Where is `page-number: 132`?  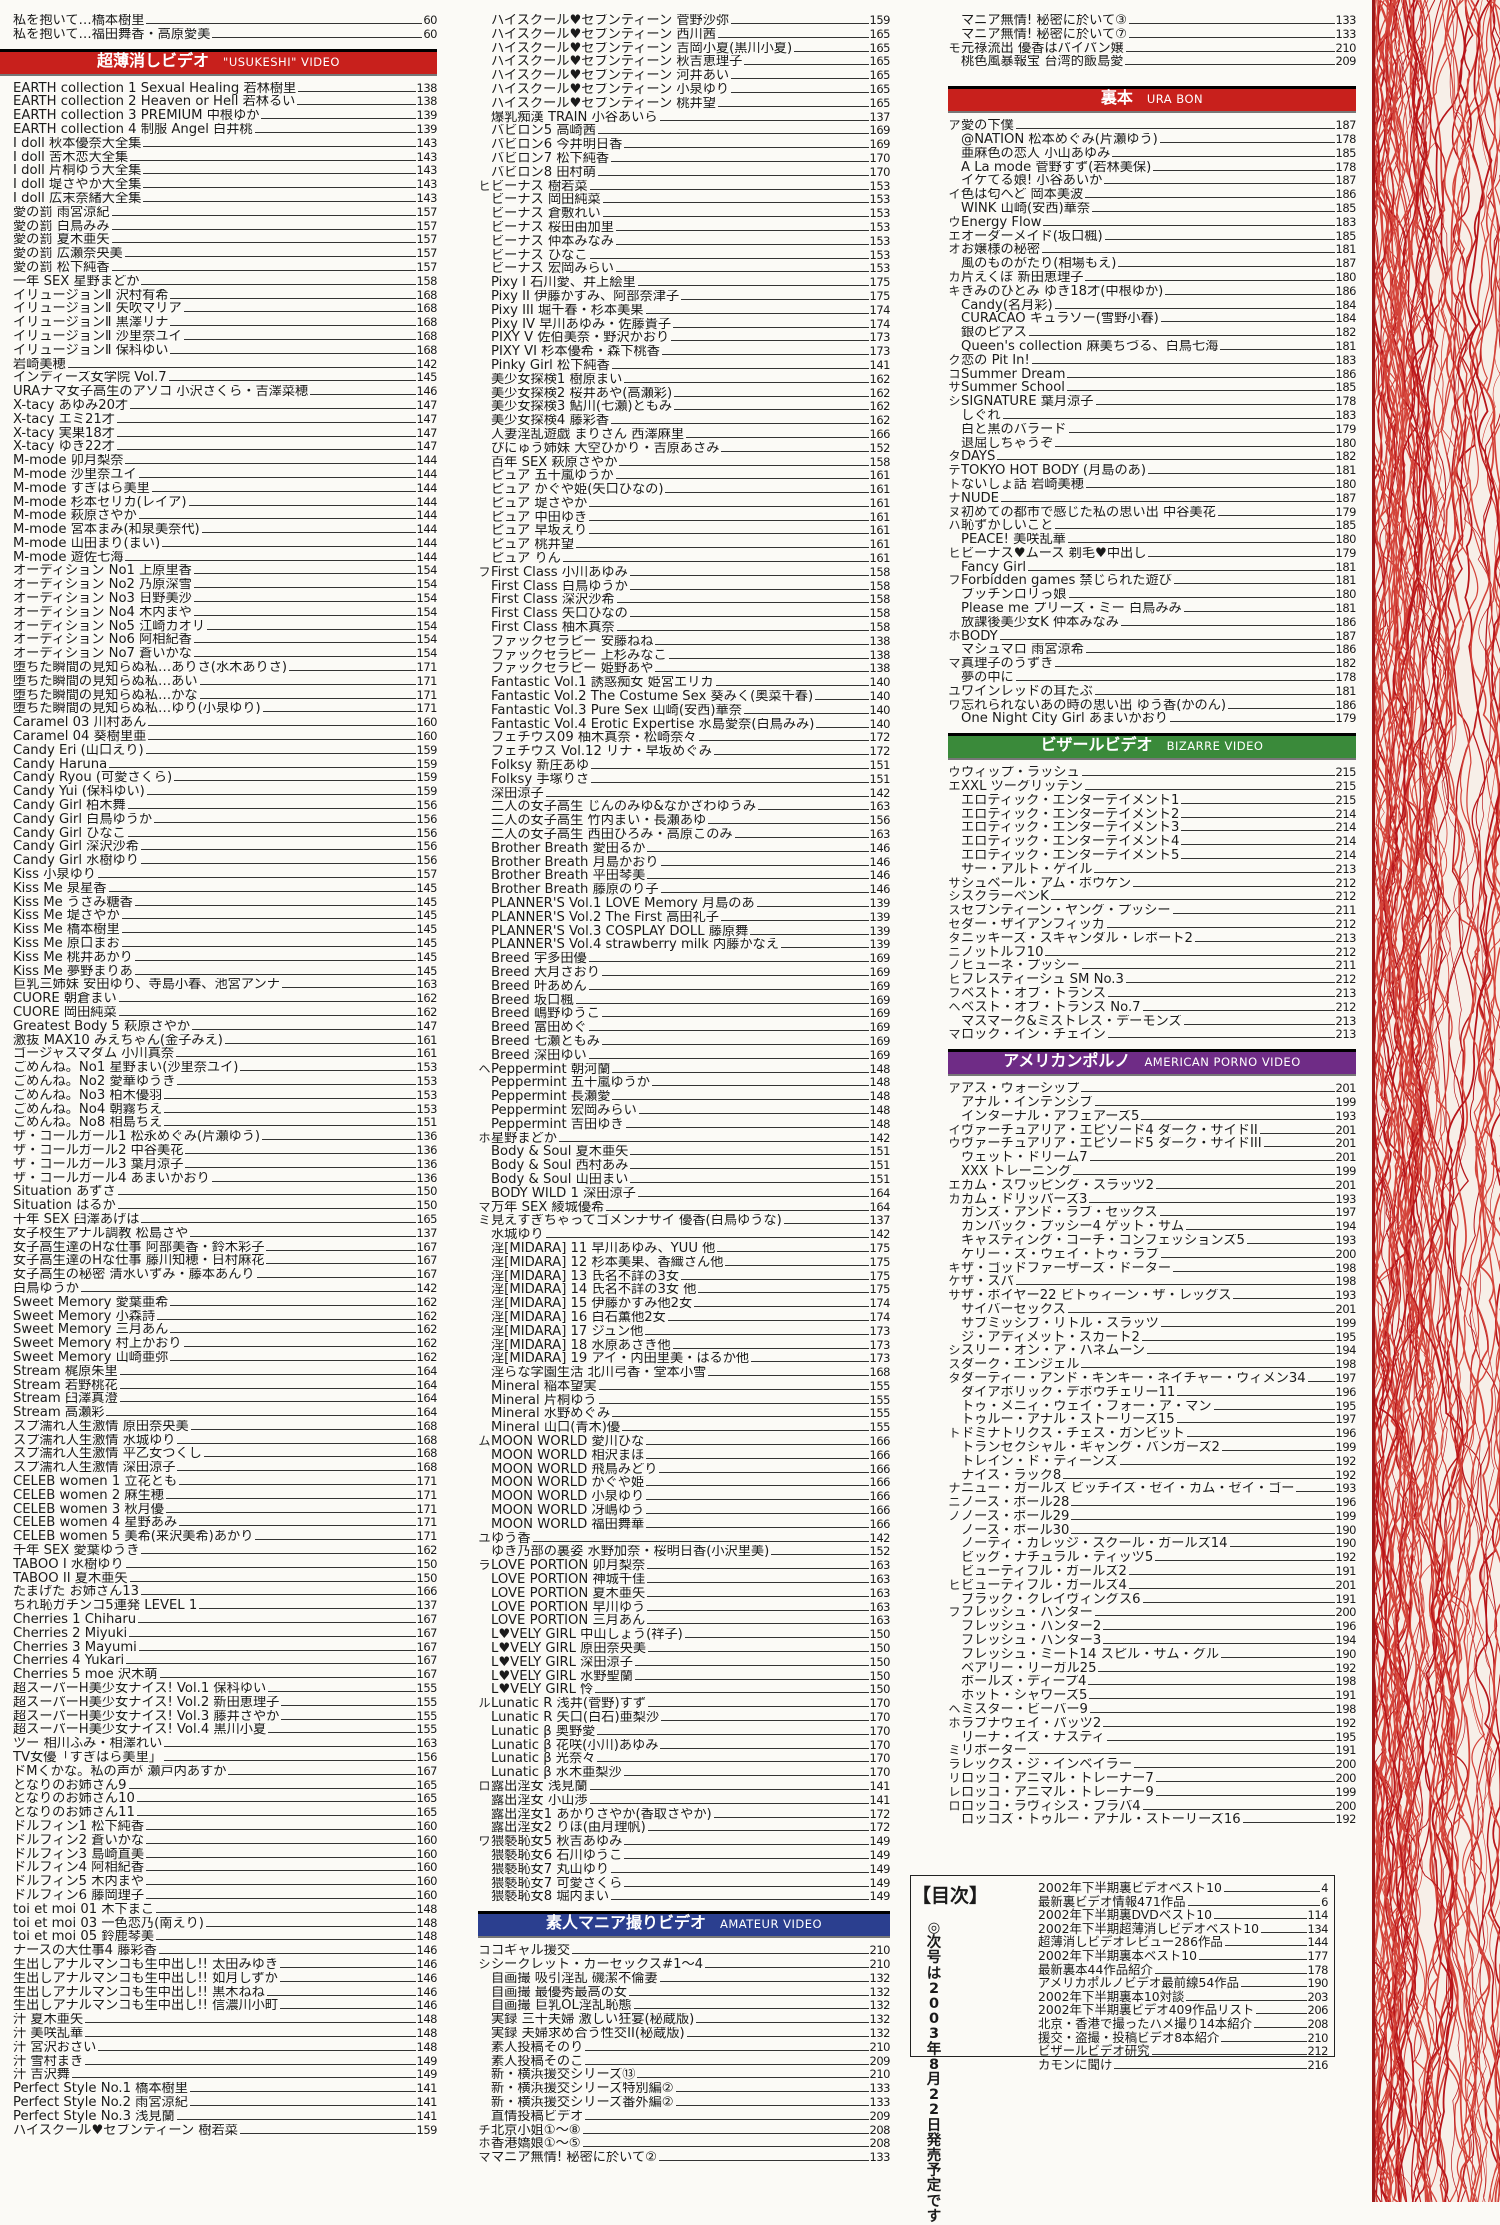
page-number: 132 is located at coordinates (880, 2032).